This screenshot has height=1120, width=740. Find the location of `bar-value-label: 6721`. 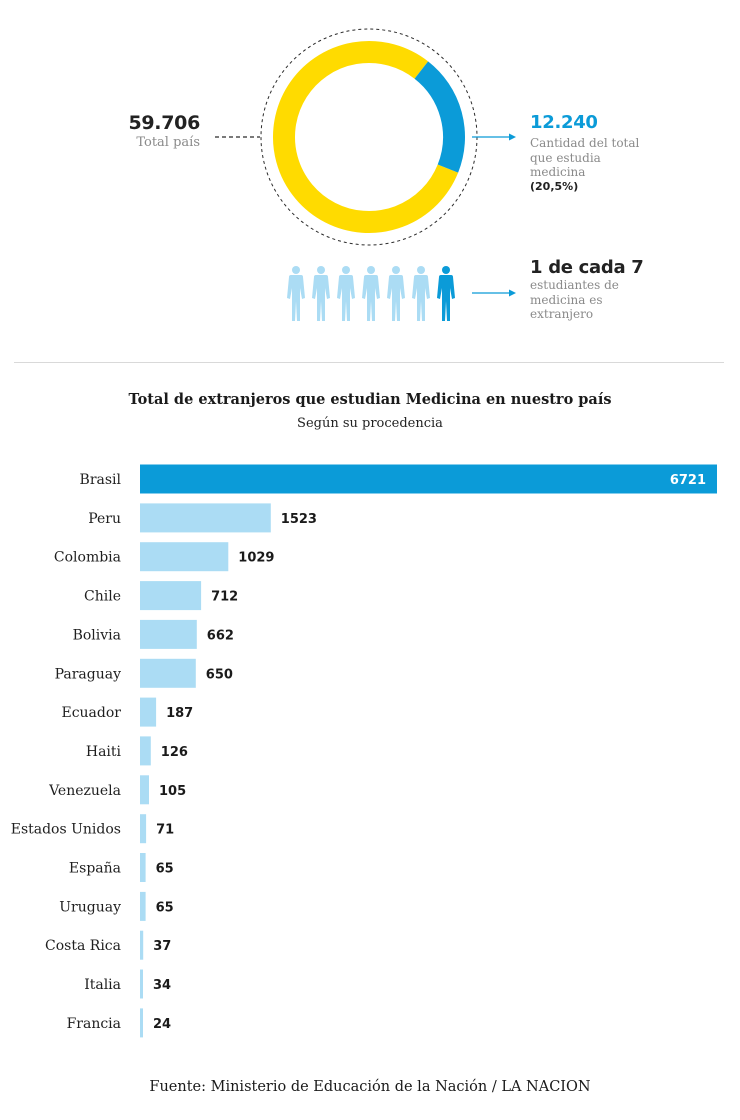

bar-value-label: 6721 is located at coordinates (688, 480).